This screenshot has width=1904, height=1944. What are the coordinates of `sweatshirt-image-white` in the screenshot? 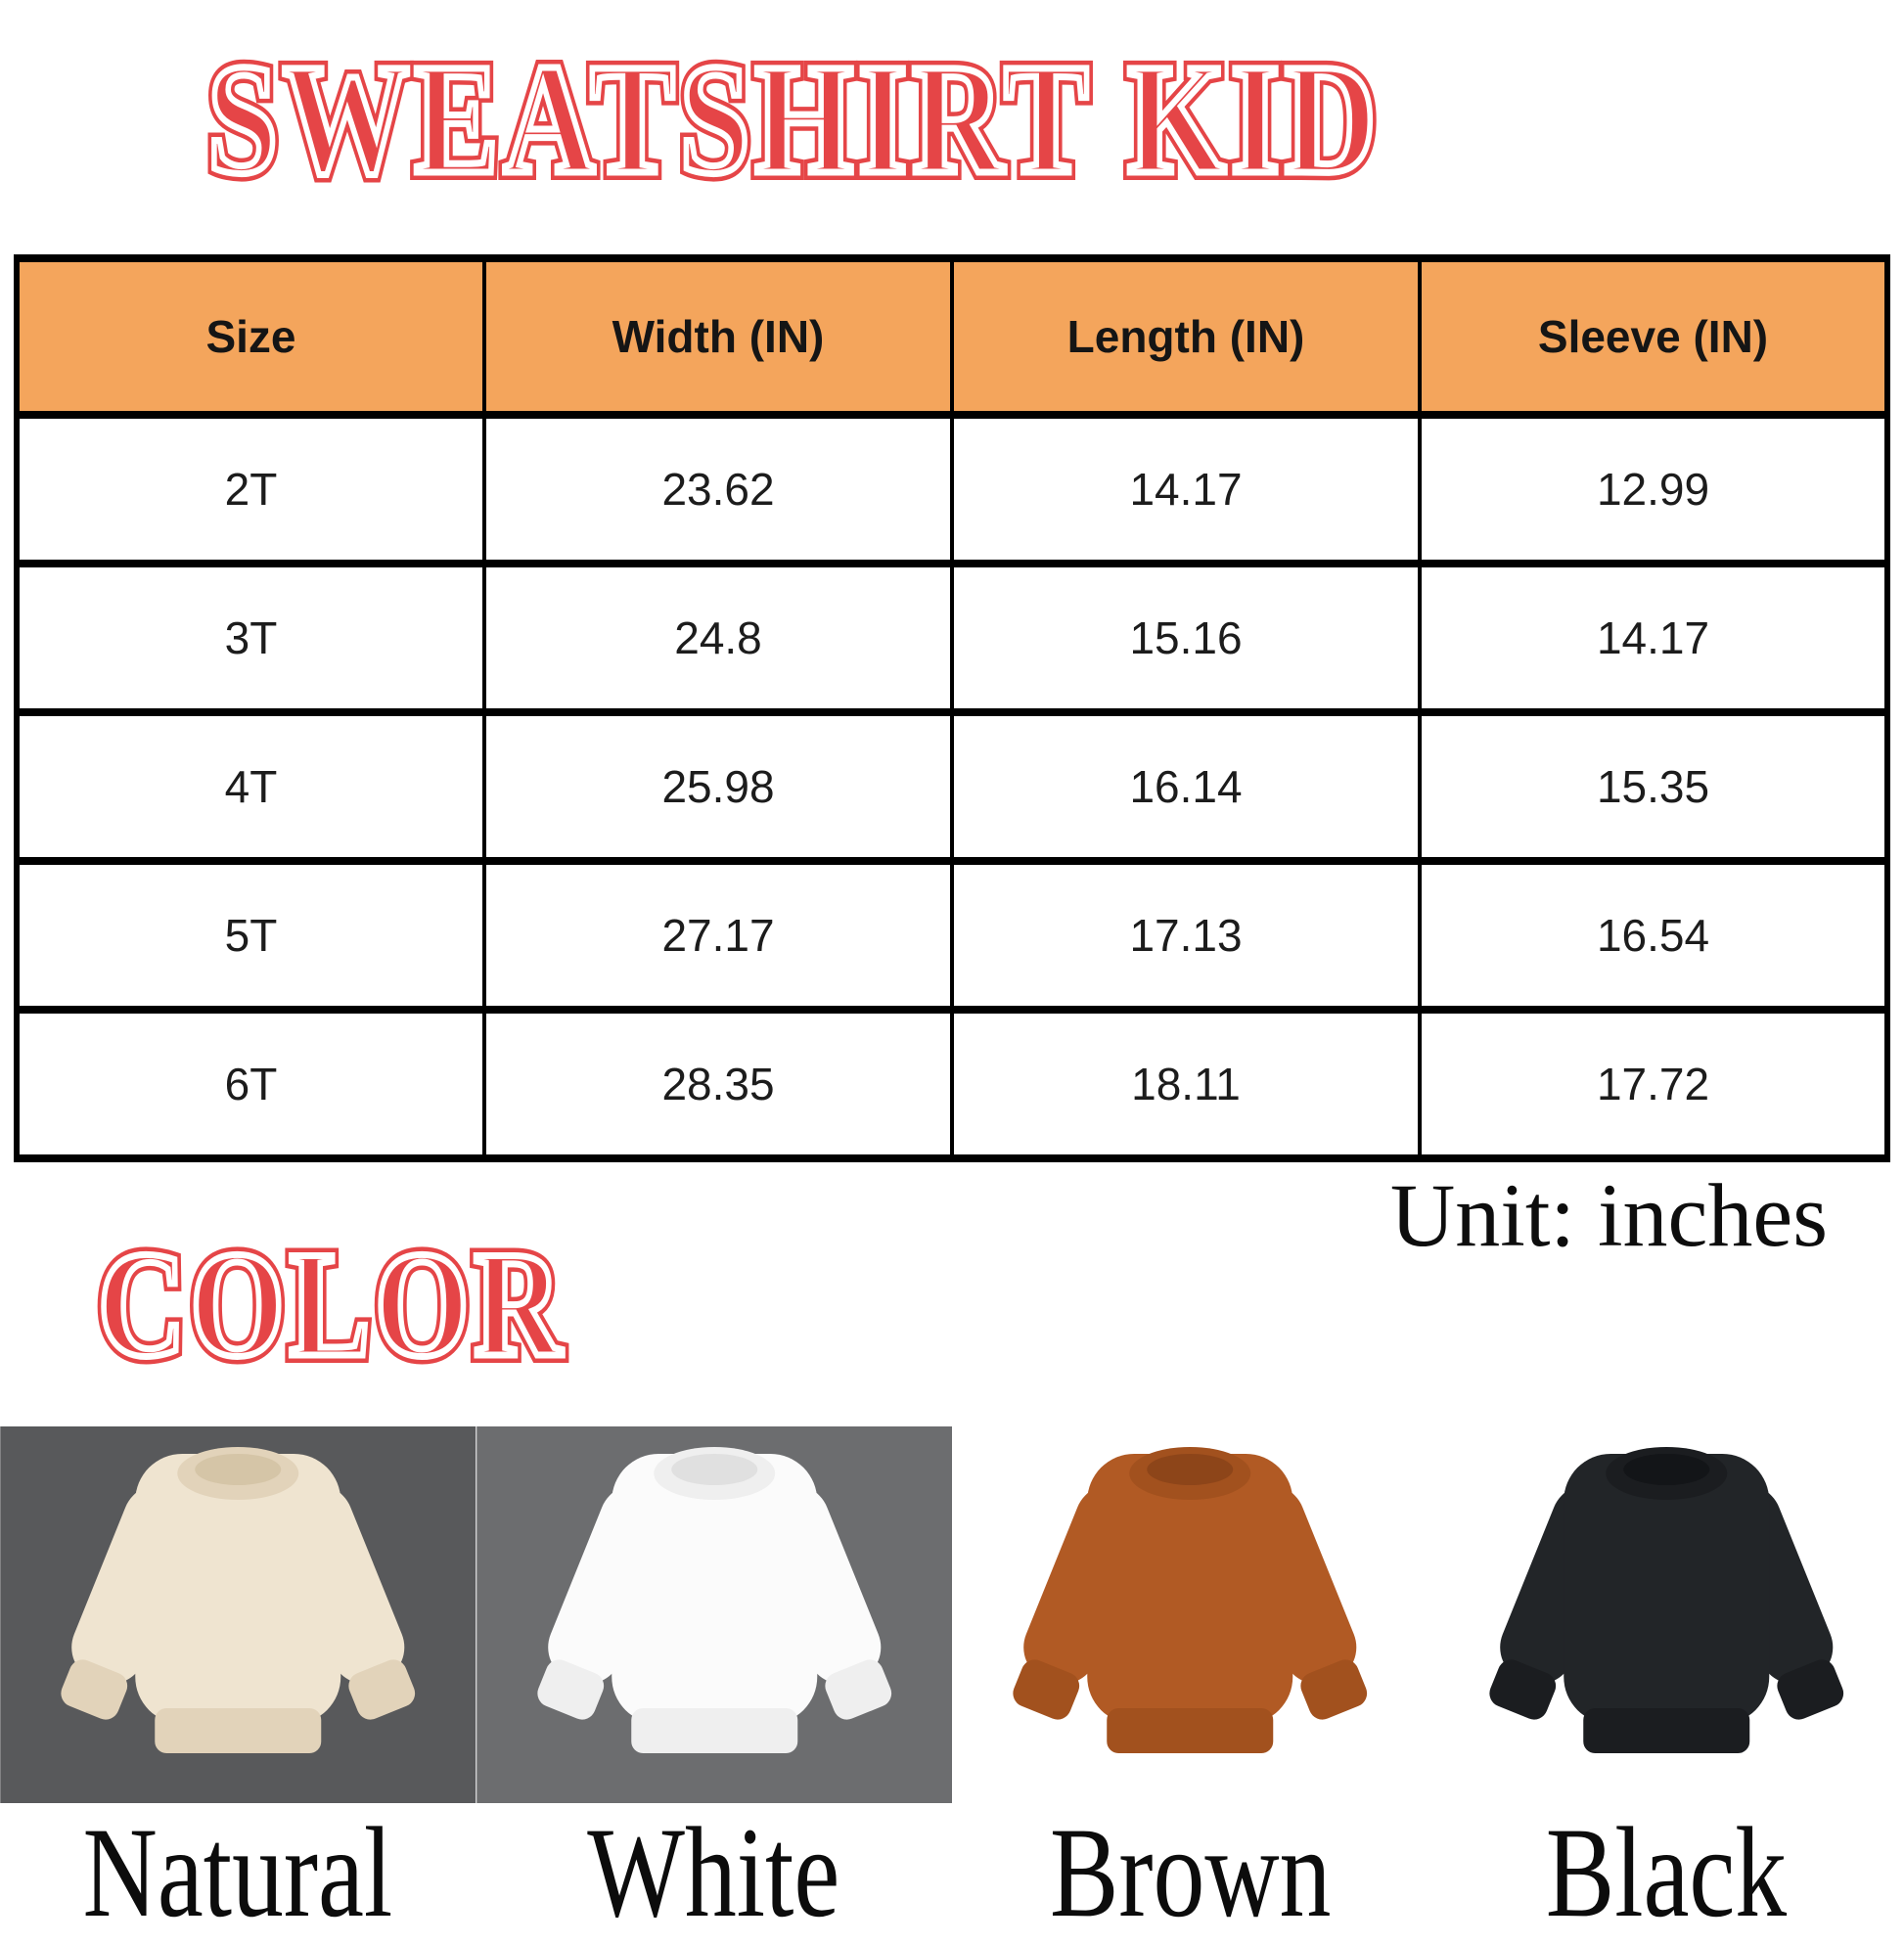 It's located at (714, 1614).